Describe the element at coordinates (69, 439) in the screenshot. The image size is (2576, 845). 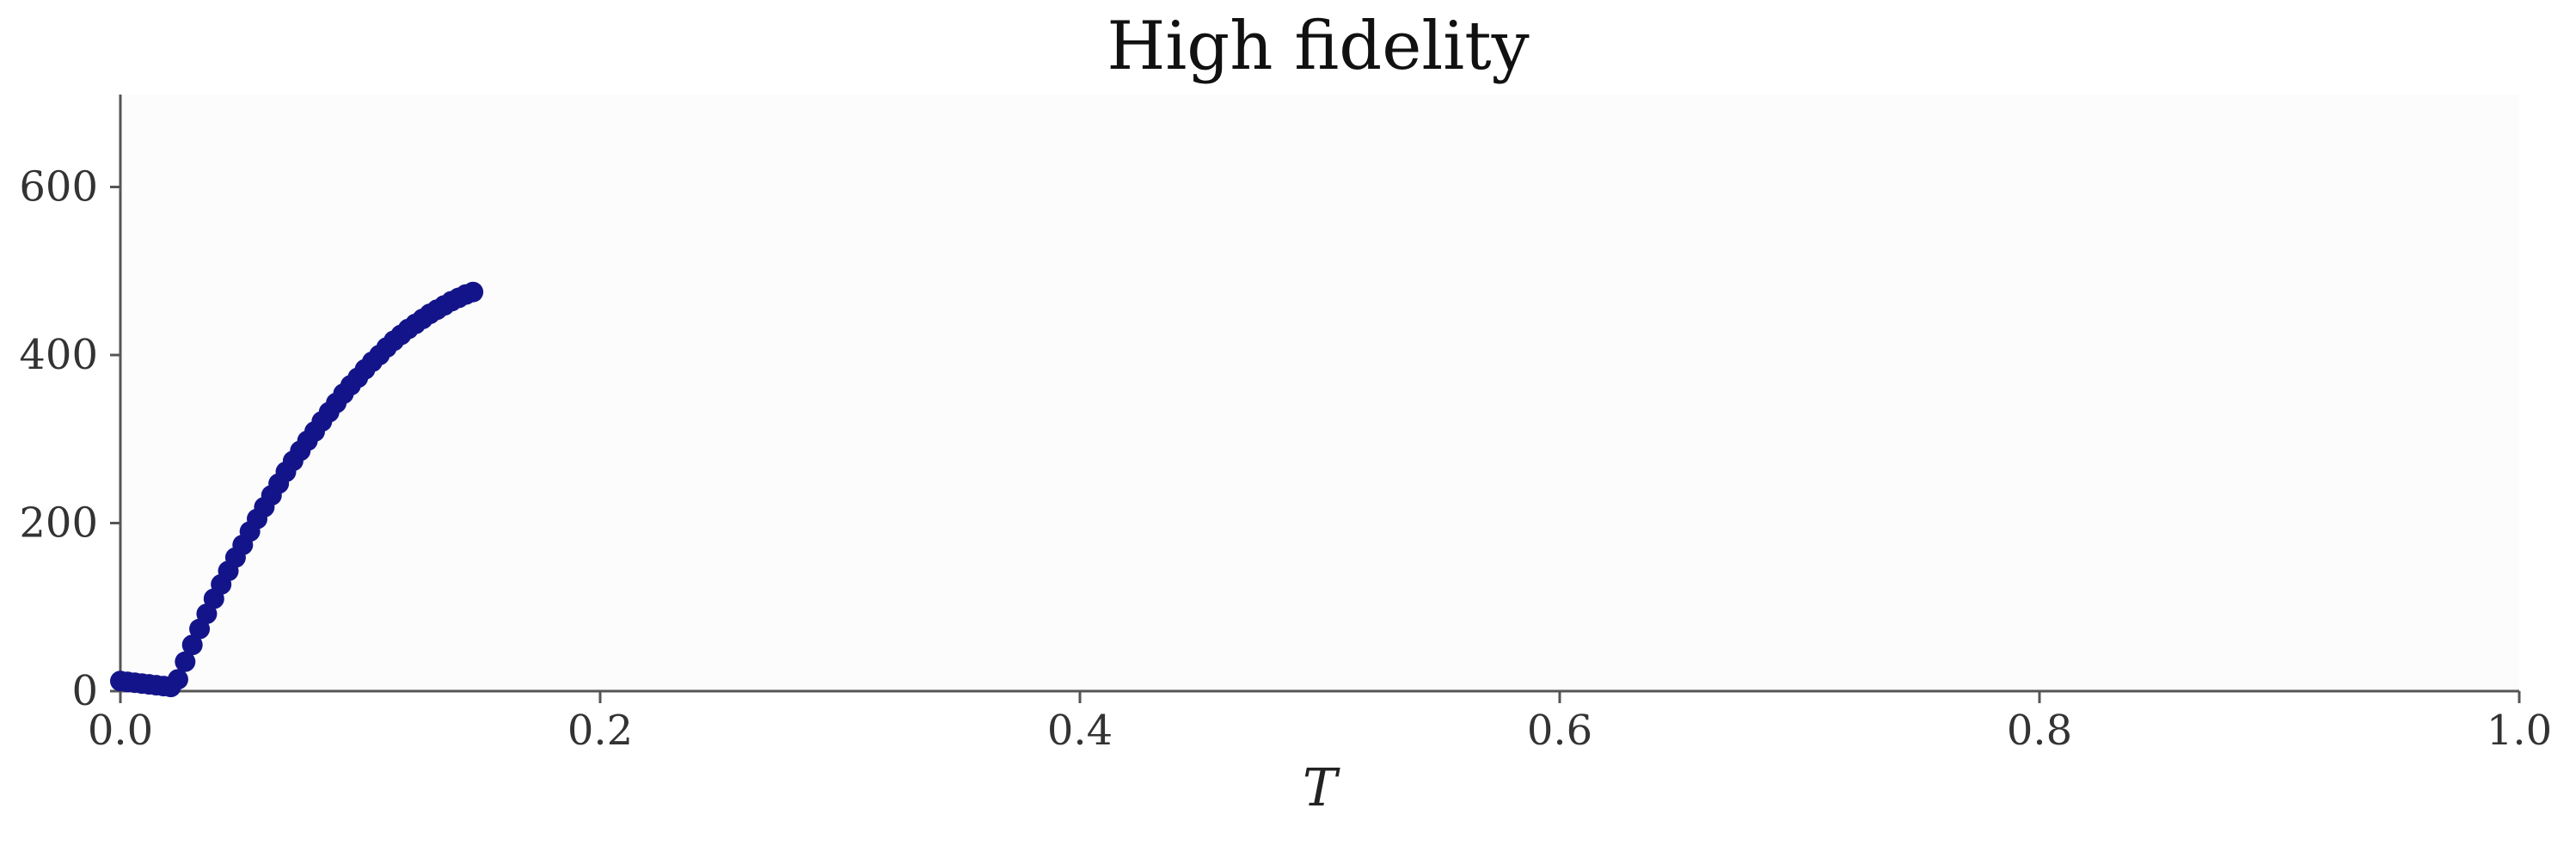
I see `y-ticks: 0 200 400 600` at that location.